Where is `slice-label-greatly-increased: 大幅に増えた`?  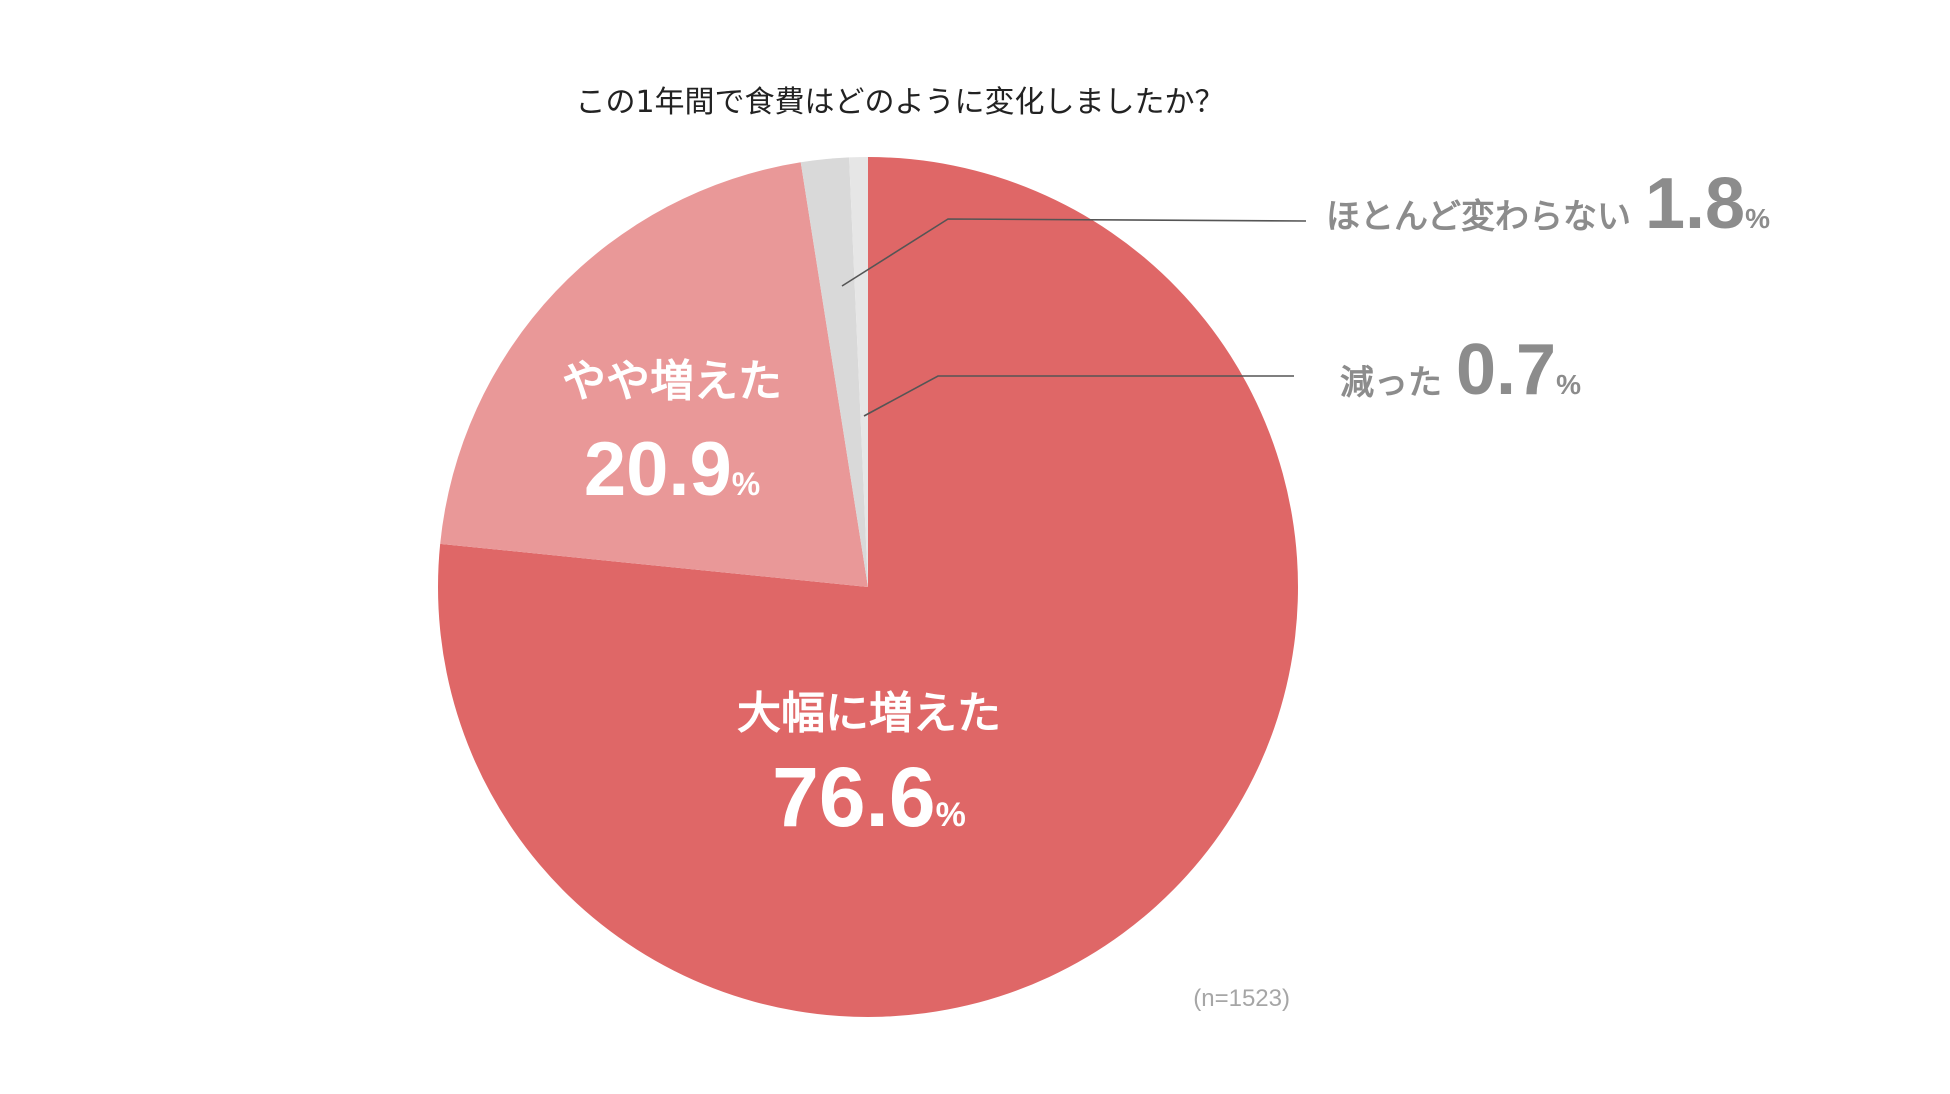 slice-label-greatly-increased: 大幅に増えた is located at coordinates (869, 713).